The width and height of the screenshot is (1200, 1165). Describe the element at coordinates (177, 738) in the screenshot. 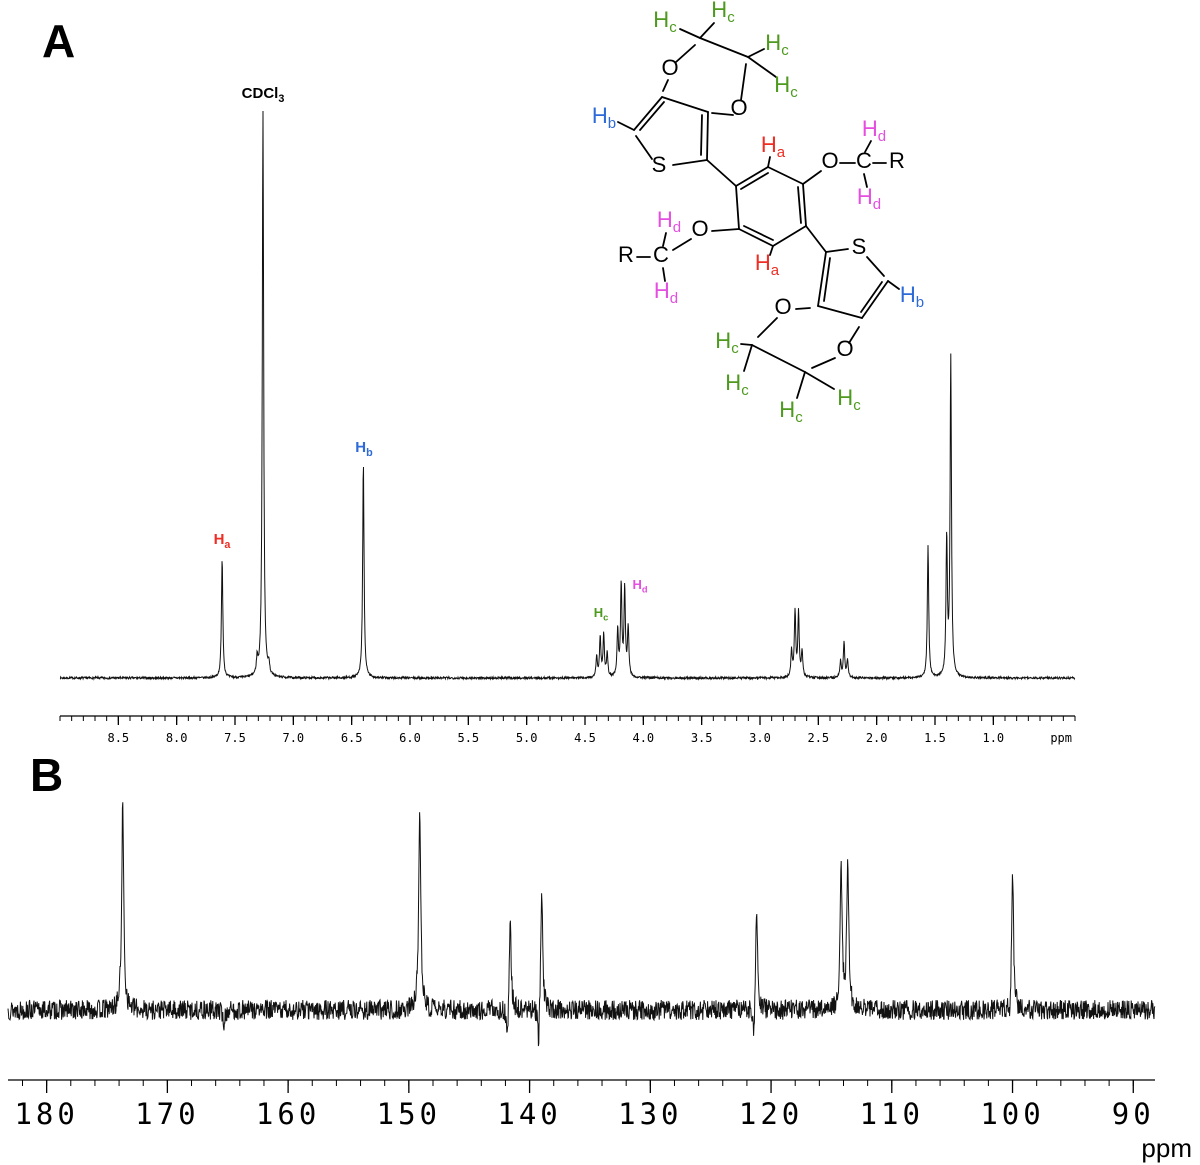

I see `svg-text: 8.0` at that location.